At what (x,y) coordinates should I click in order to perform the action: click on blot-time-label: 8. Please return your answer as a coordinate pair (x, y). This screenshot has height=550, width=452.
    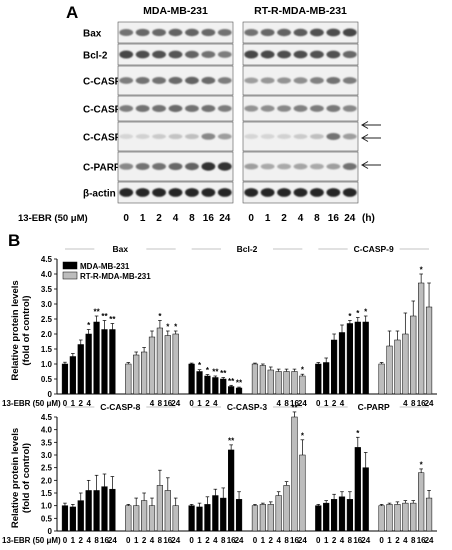
    Looking at the image, I should click on (317, 218).